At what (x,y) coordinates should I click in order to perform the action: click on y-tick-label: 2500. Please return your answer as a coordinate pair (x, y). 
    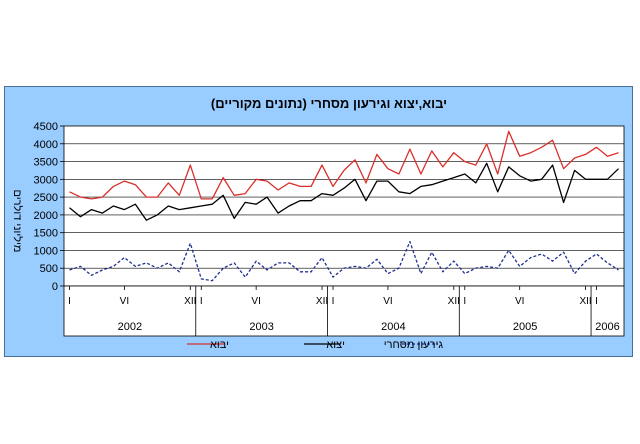
    Looking at the image, I should click on (46, 198).